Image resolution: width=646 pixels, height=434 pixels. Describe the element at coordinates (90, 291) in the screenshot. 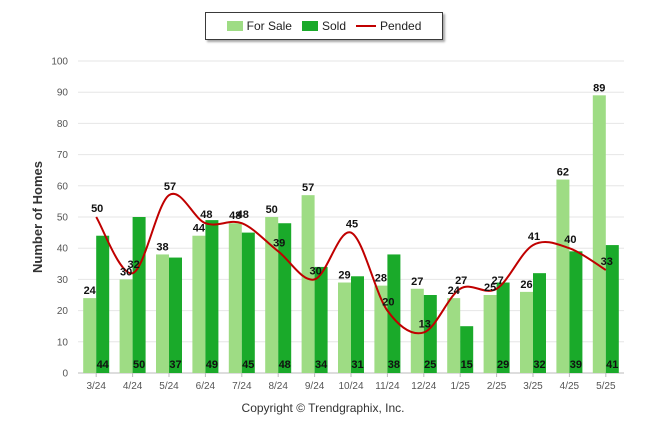

I see `label-for-sale-3/24: 24` at that location.